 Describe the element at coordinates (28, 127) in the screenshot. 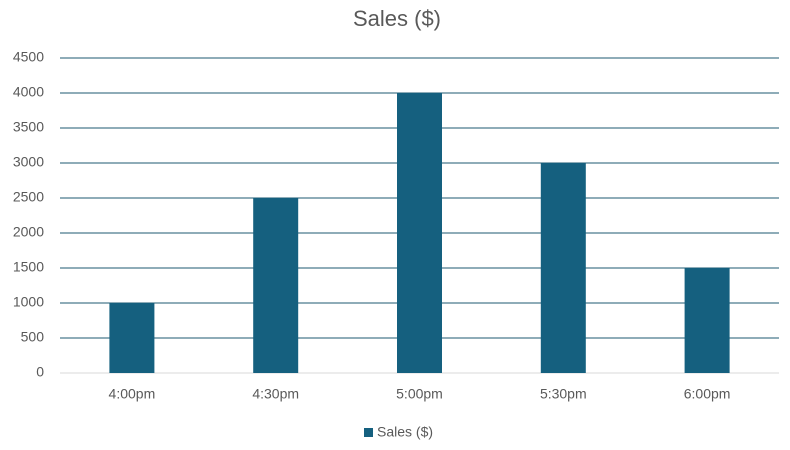

I see `y-tick-label: 3500` at that location.